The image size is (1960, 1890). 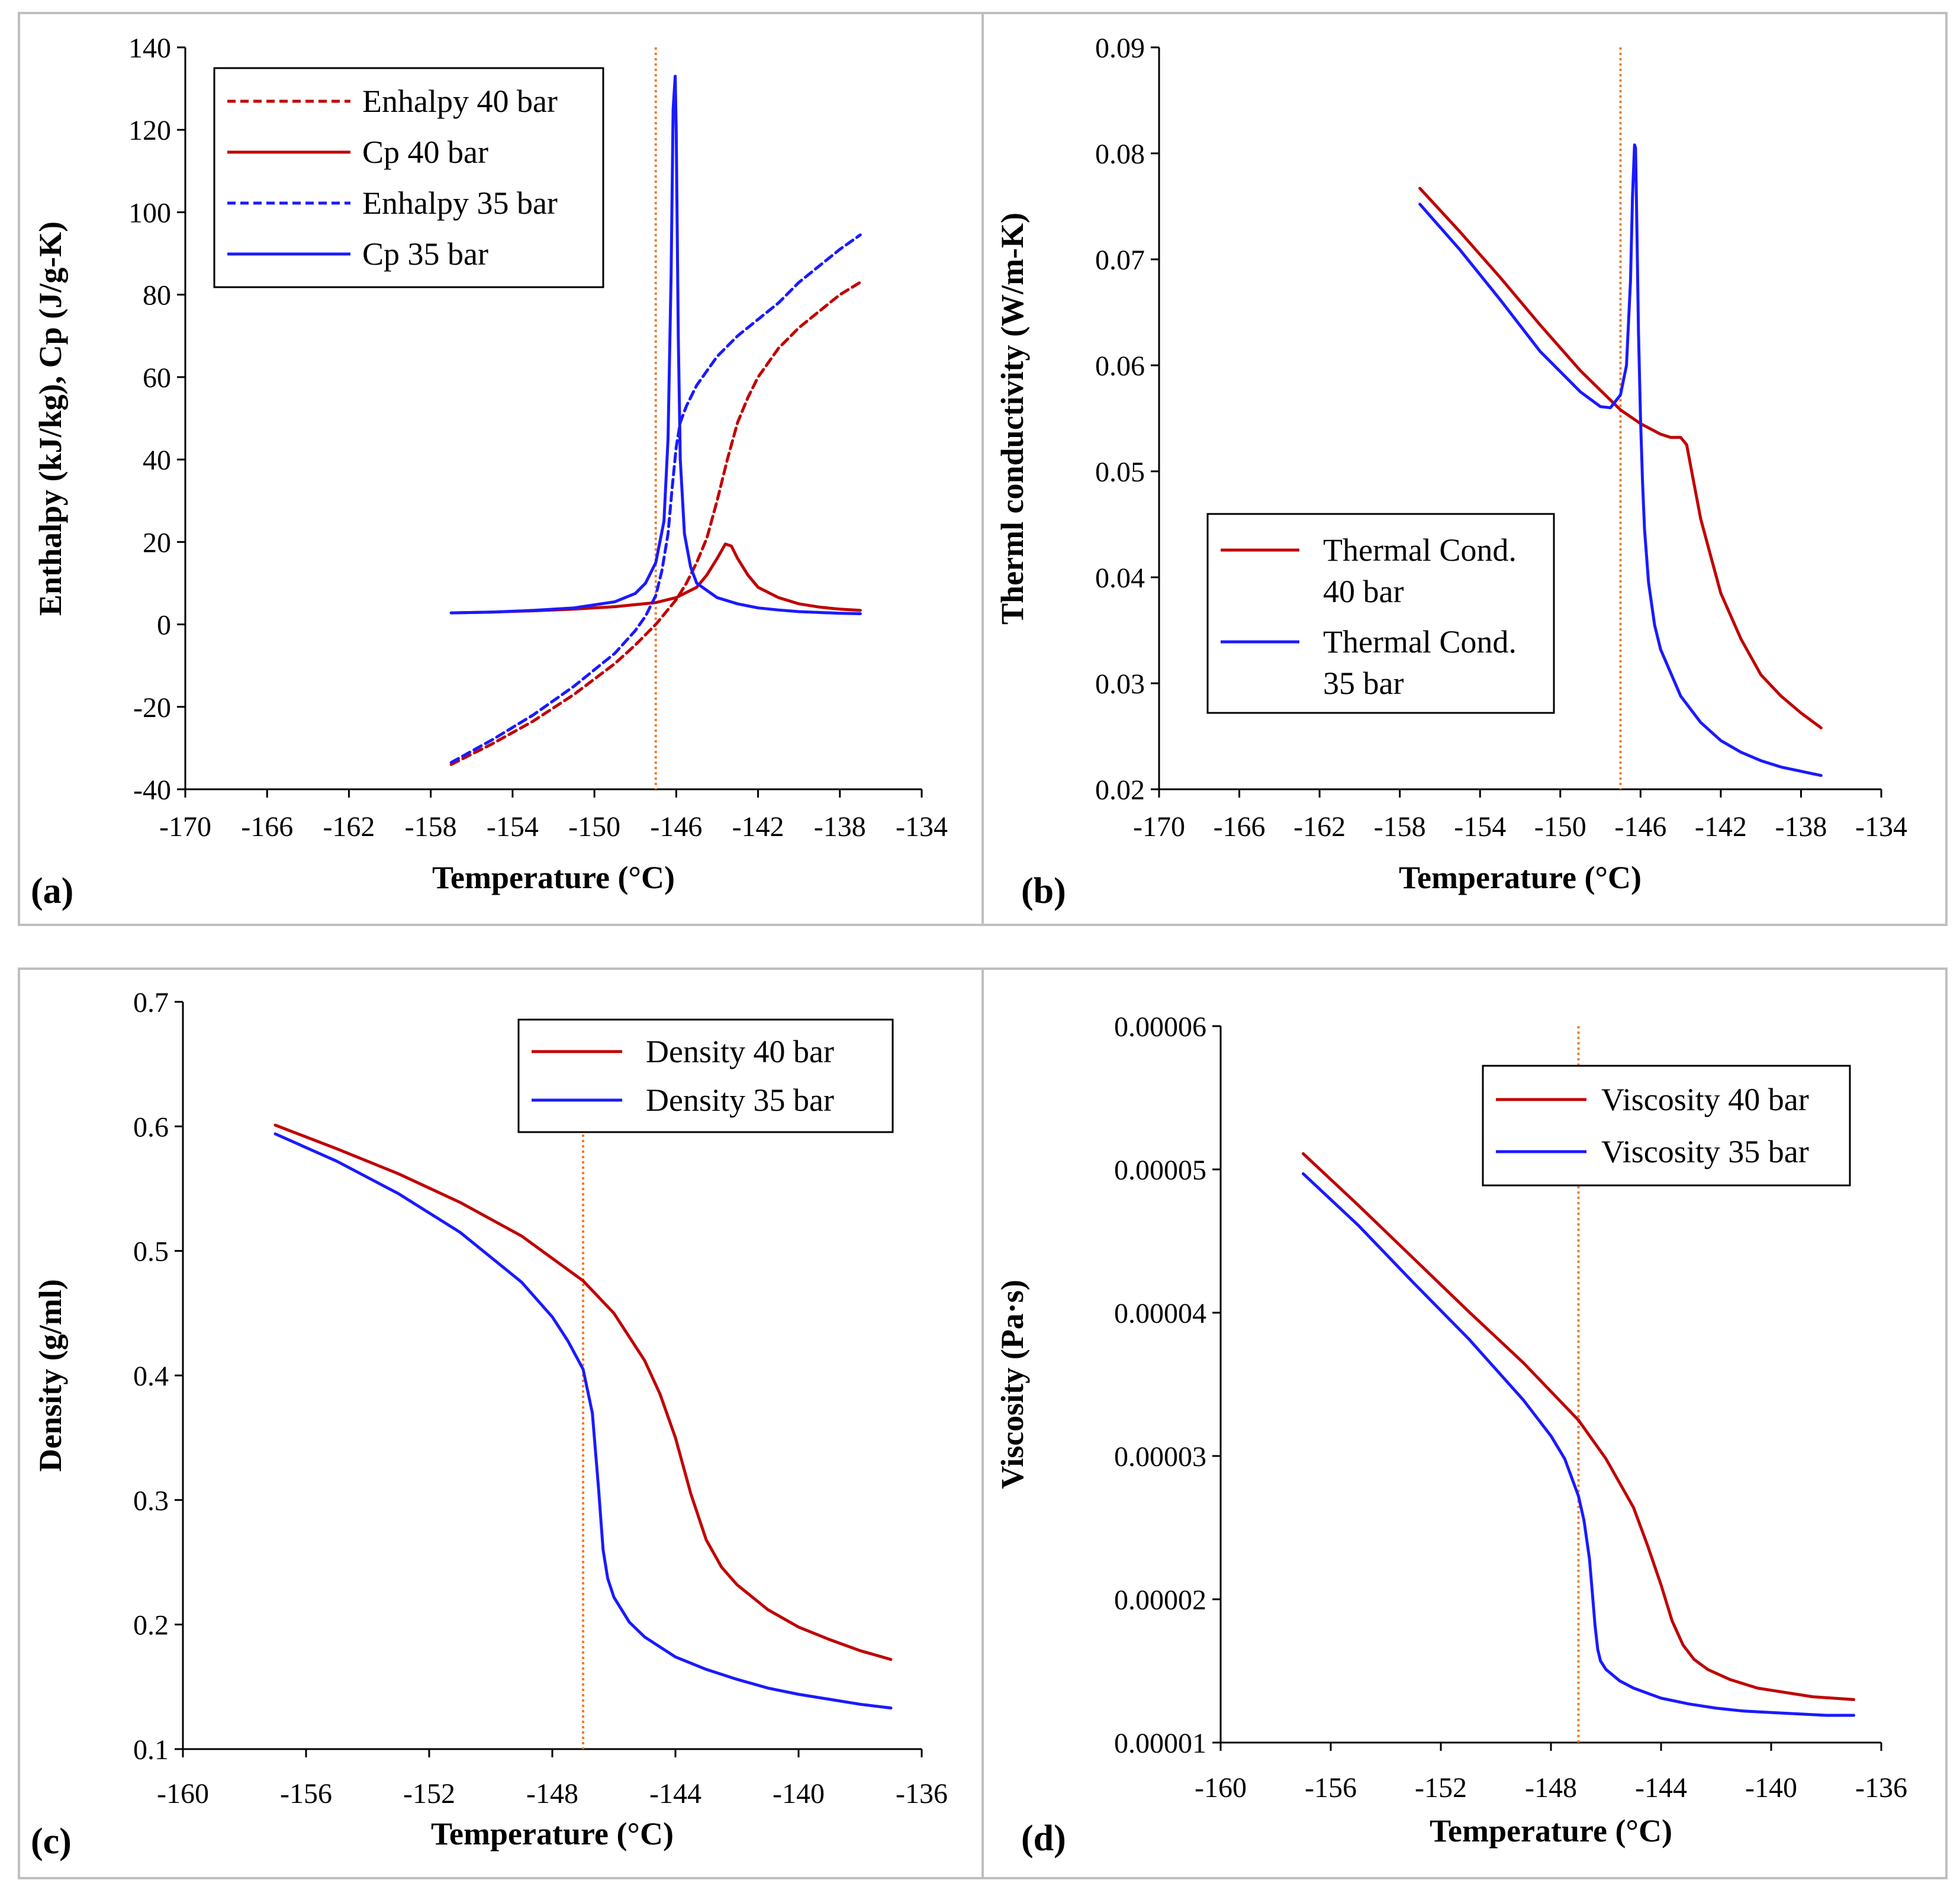 What do you see at coordinates (513, 827) in the screenshot?
I see `x-tick-label: -154` at bounding box center [513, 827].